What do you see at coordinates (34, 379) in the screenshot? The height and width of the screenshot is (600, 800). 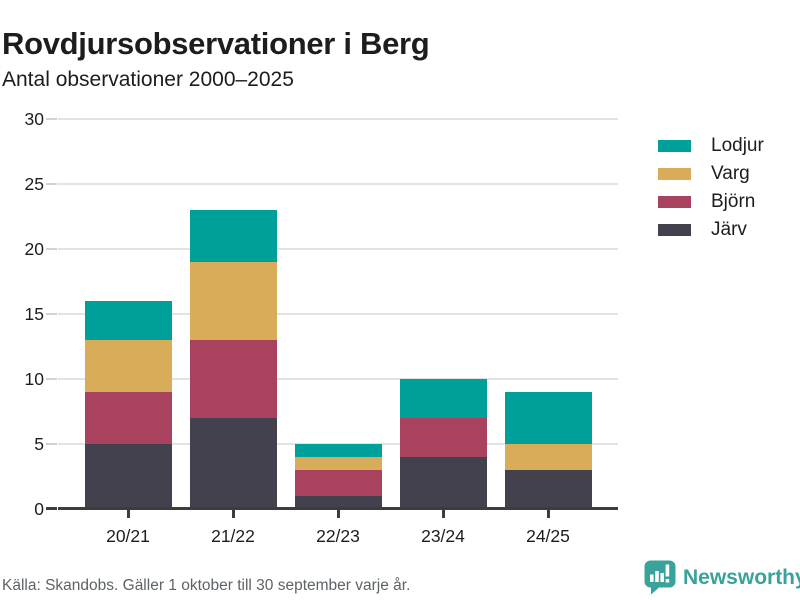 I see `y-axis-label: 10` at bounding box center [34, 379].